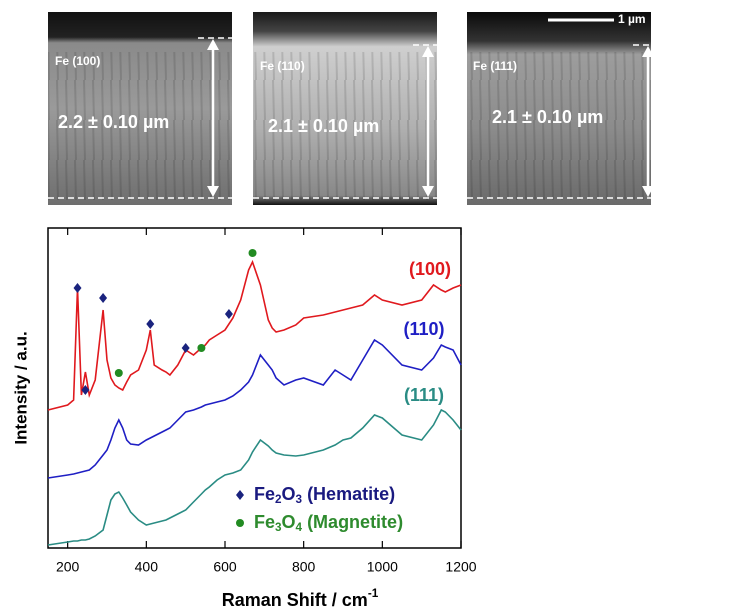 The height and width of the screenshot is (616, 735). Describe the element at coordinates (77, 61) in the screenshot. I see `sem-label: Fe (100)` at that location.